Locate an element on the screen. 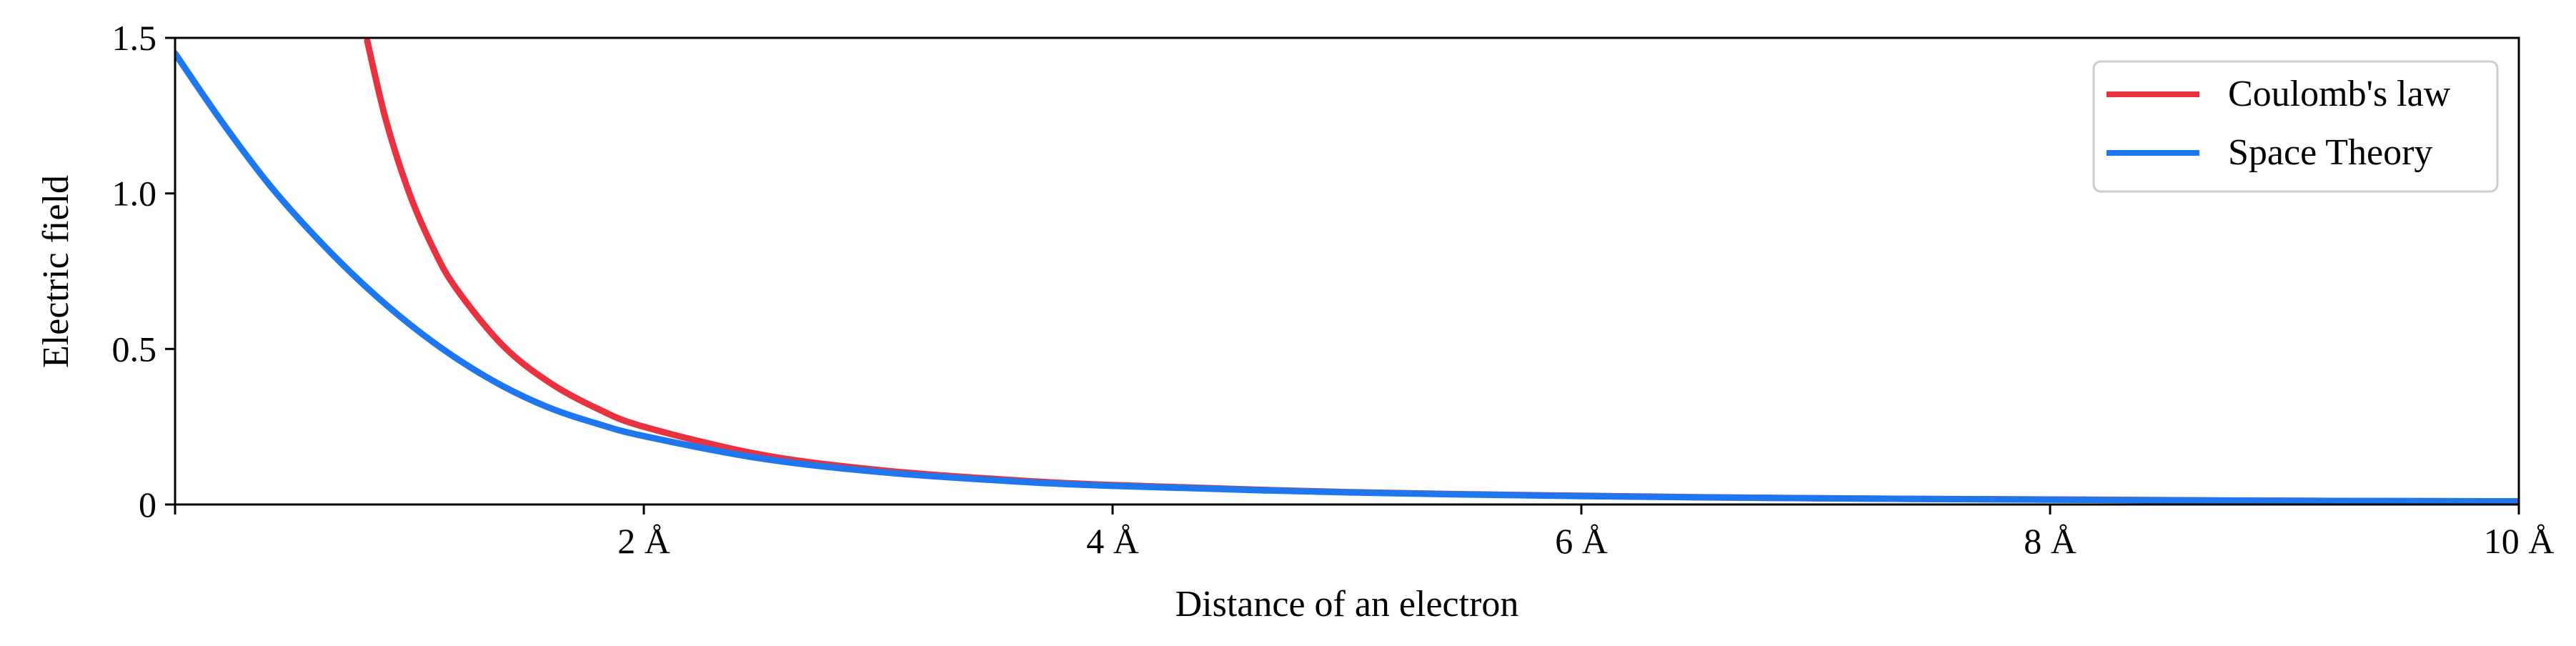  legend: Coulomb's law Space Theory is located at coordinates (2295, 126).